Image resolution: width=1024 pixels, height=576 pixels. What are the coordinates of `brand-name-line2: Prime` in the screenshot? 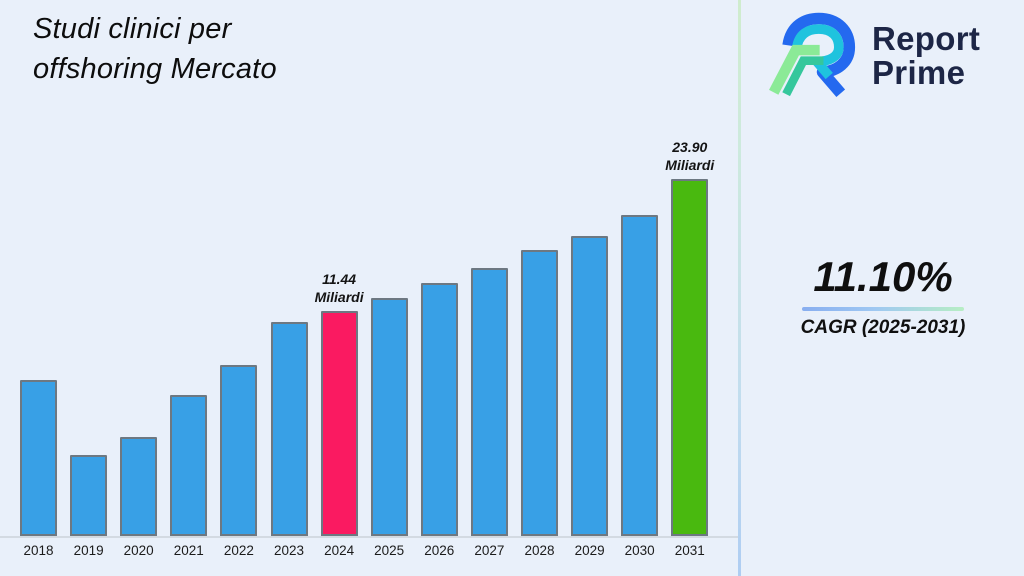 It's located at (919, 72).